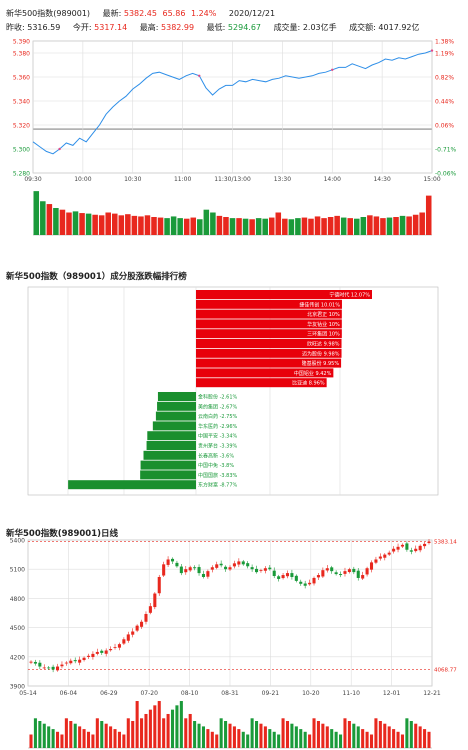 The width and height of the screenshot is (468, 750). What do you see at coordinates (21, 102) in the screenshot?
I see `intraday-y-tick: 5.340` at bounding box center [21, 102].